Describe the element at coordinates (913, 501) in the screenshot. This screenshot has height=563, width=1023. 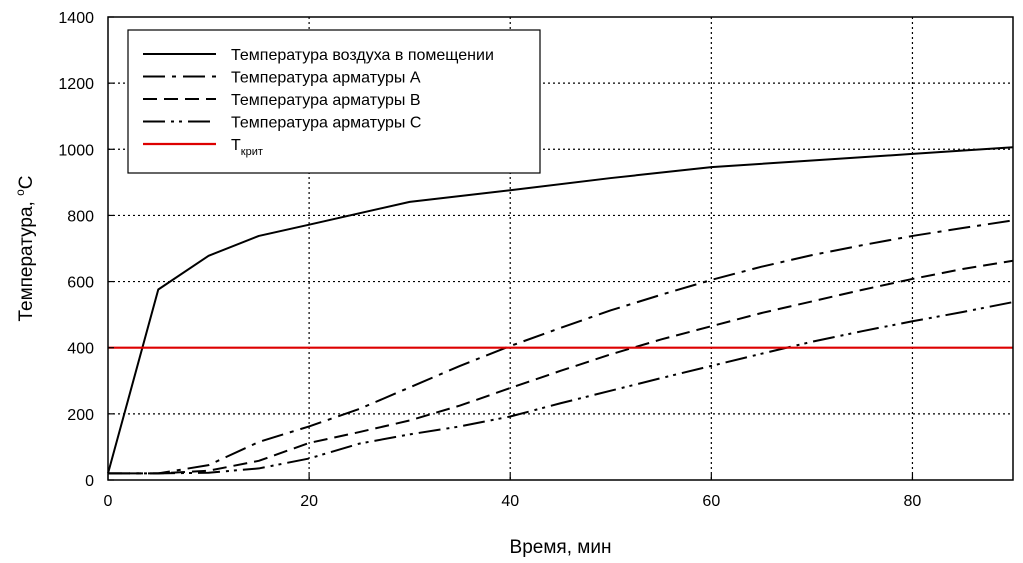
I see `x-tick-label: 80` at that location.